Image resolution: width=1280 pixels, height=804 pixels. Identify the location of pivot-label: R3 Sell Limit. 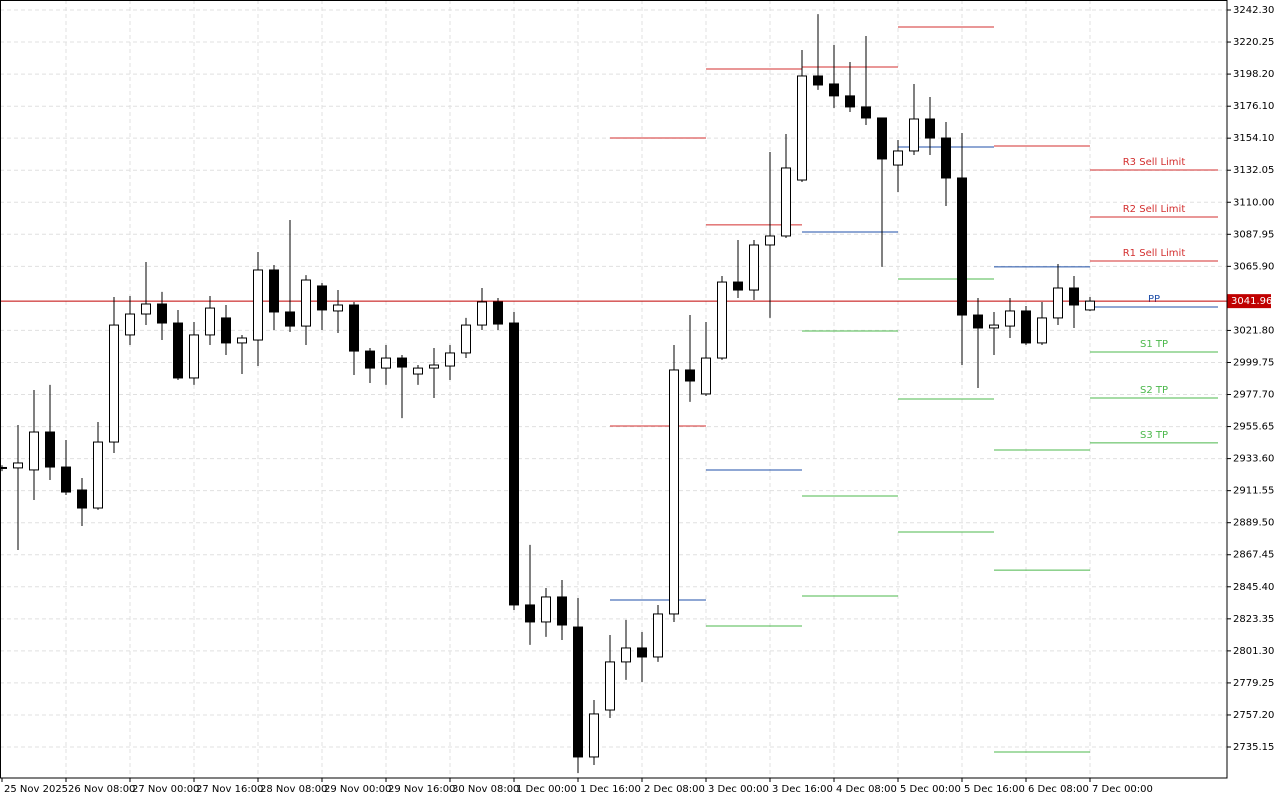
(1154, 162).